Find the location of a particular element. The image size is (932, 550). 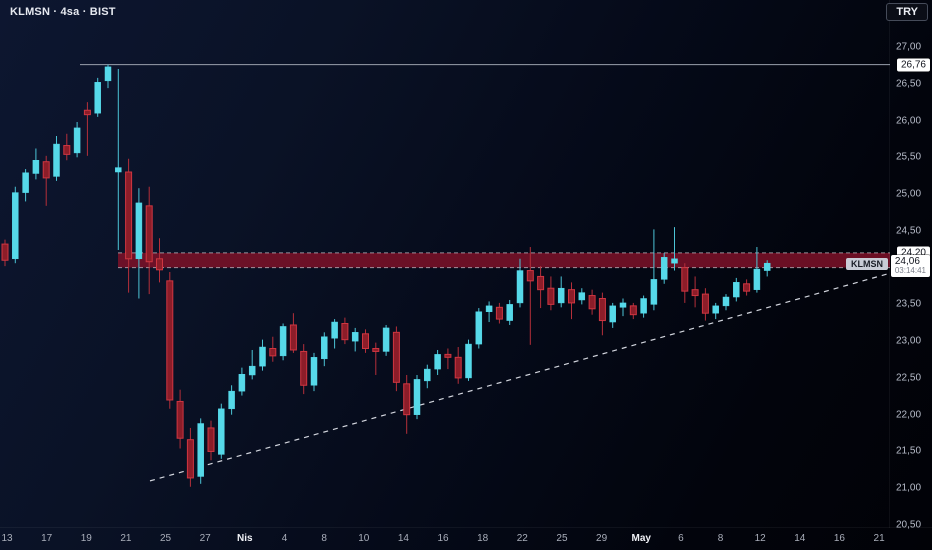

time-axis-label: 18 is located at coordinates (483, 538).